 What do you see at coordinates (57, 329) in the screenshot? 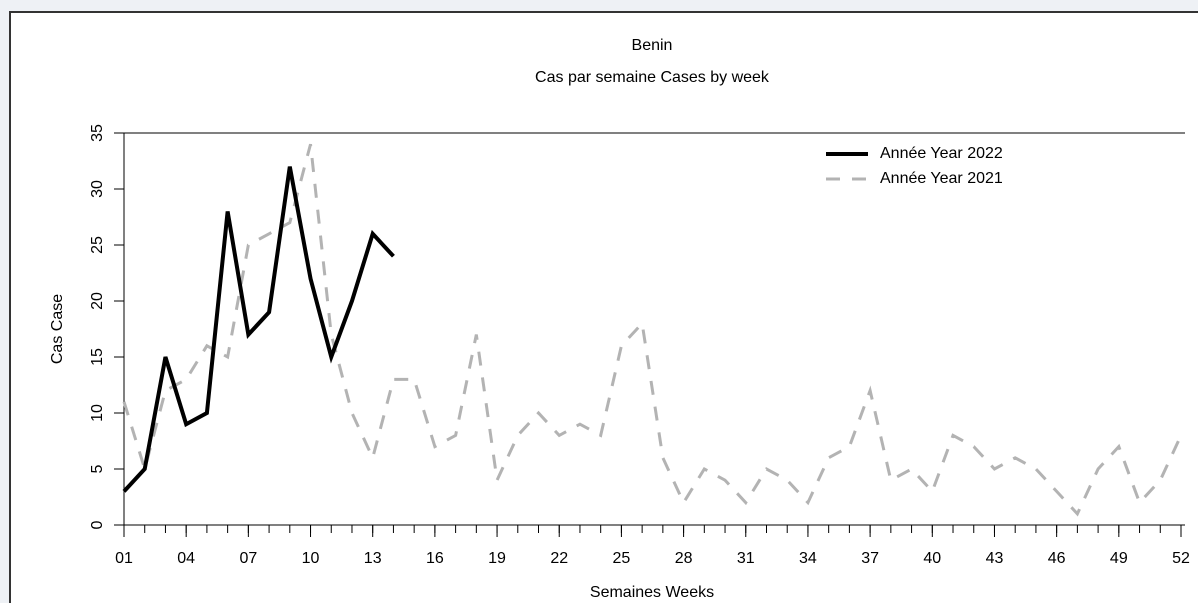
I see `y-axis-label: Cas Case` at bounding box center [57, 329].